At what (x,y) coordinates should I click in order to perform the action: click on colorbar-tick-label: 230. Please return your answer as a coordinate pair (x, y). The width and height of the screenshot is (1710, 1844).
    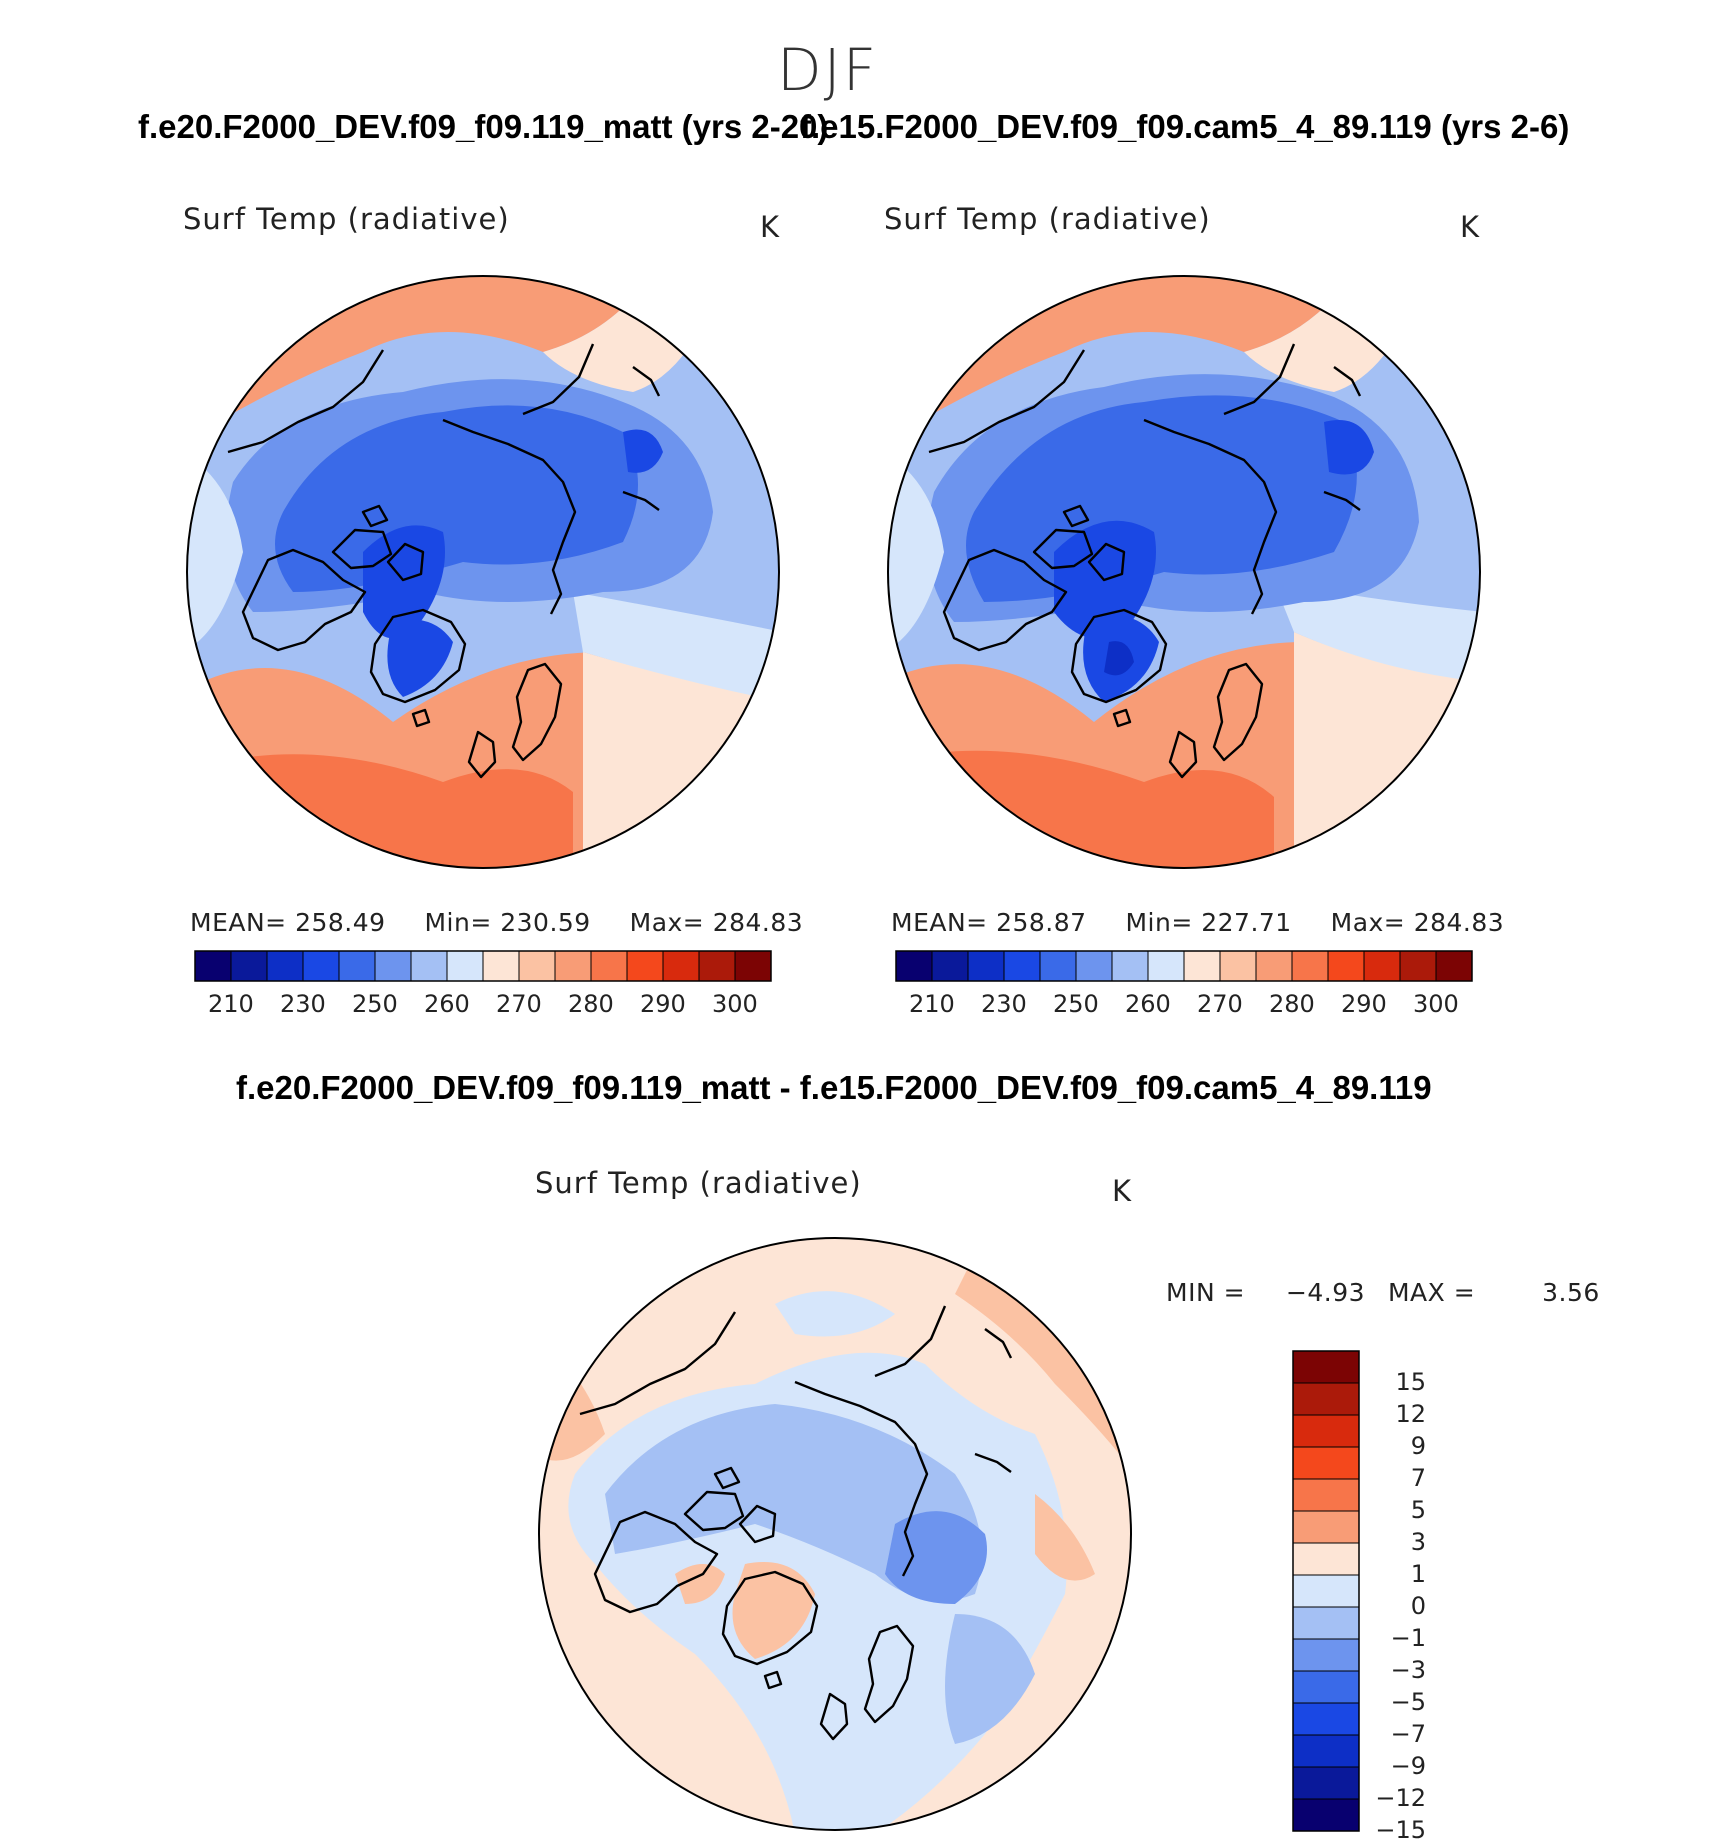
    Looking at the image, I should click on (1004, 1004).